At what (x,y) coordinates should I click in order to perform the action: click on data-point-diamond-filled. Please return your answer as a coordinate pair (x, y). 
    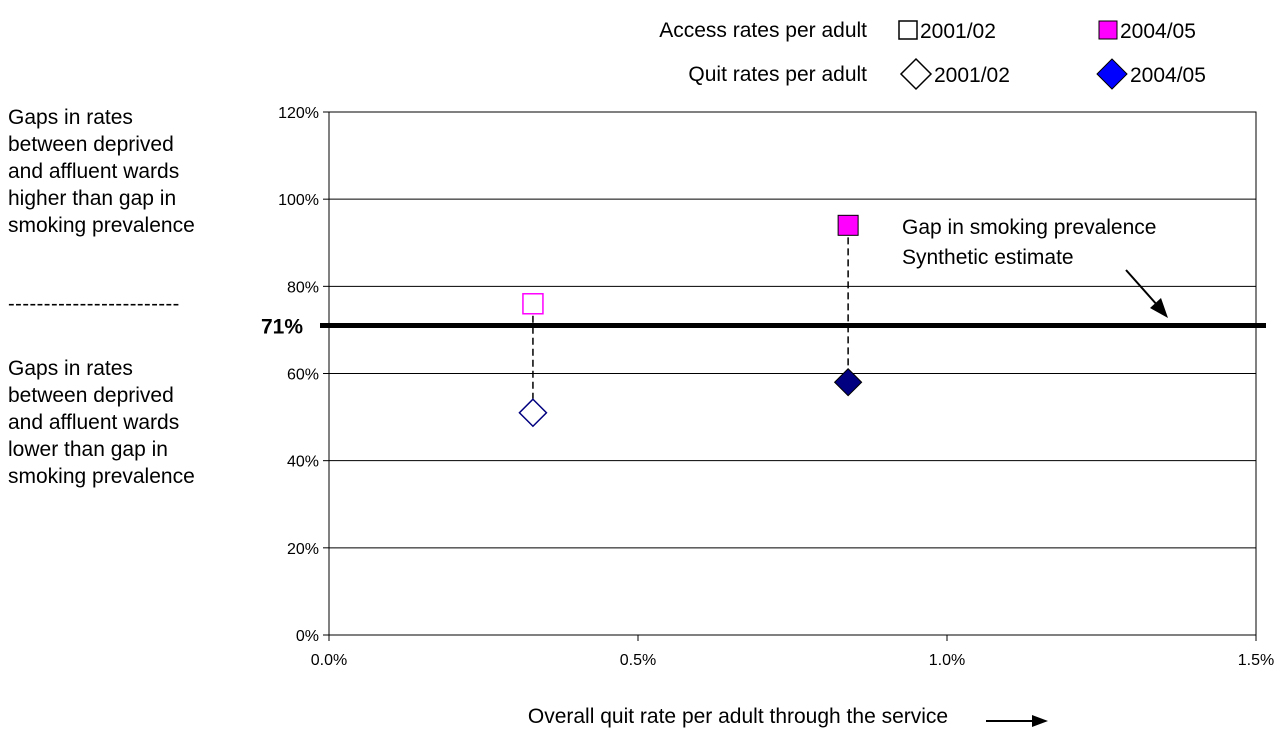
    Looking at the image, I should click on (848, 382).